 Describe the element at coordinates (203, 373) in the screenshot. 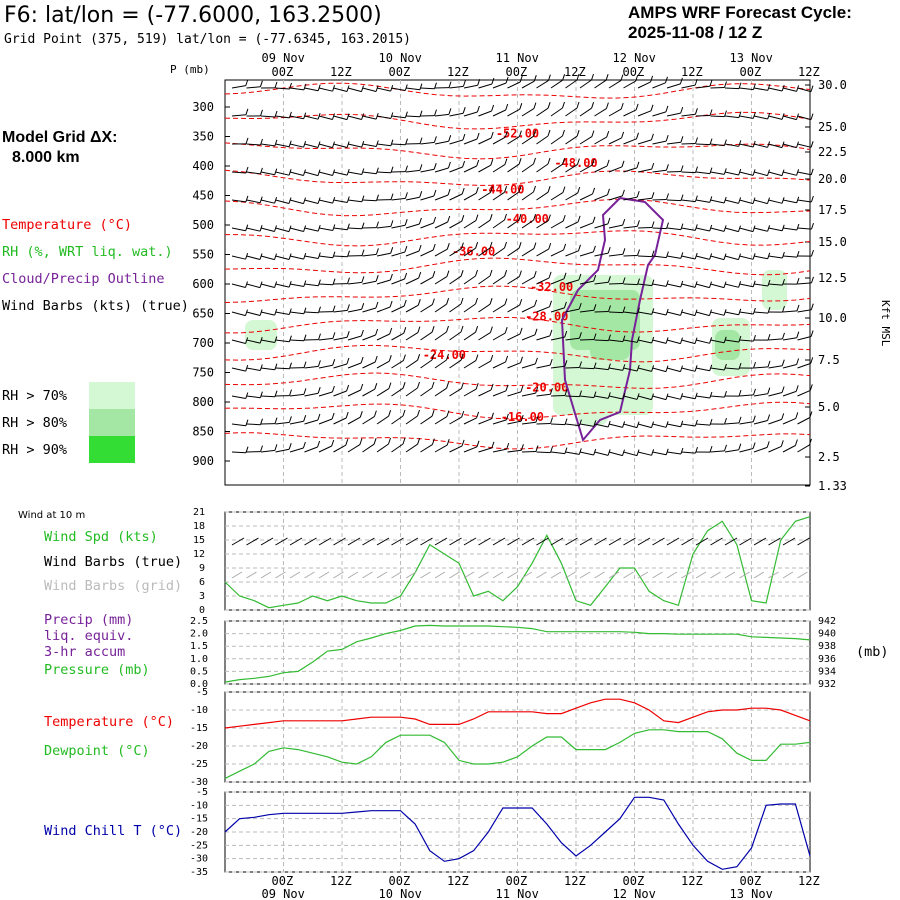

I see `pressure-tick-label: 750` at that location.